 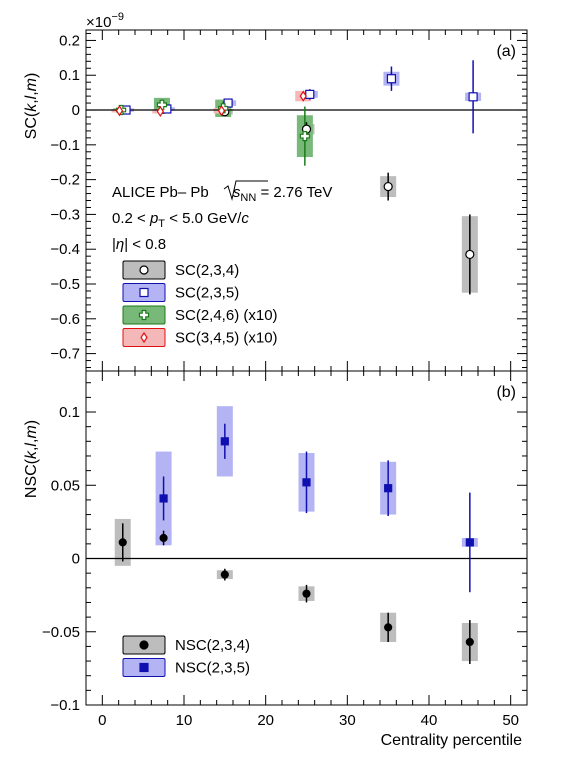 I want to click on y-tick-label: 0.2, so click(x=69, y=40).